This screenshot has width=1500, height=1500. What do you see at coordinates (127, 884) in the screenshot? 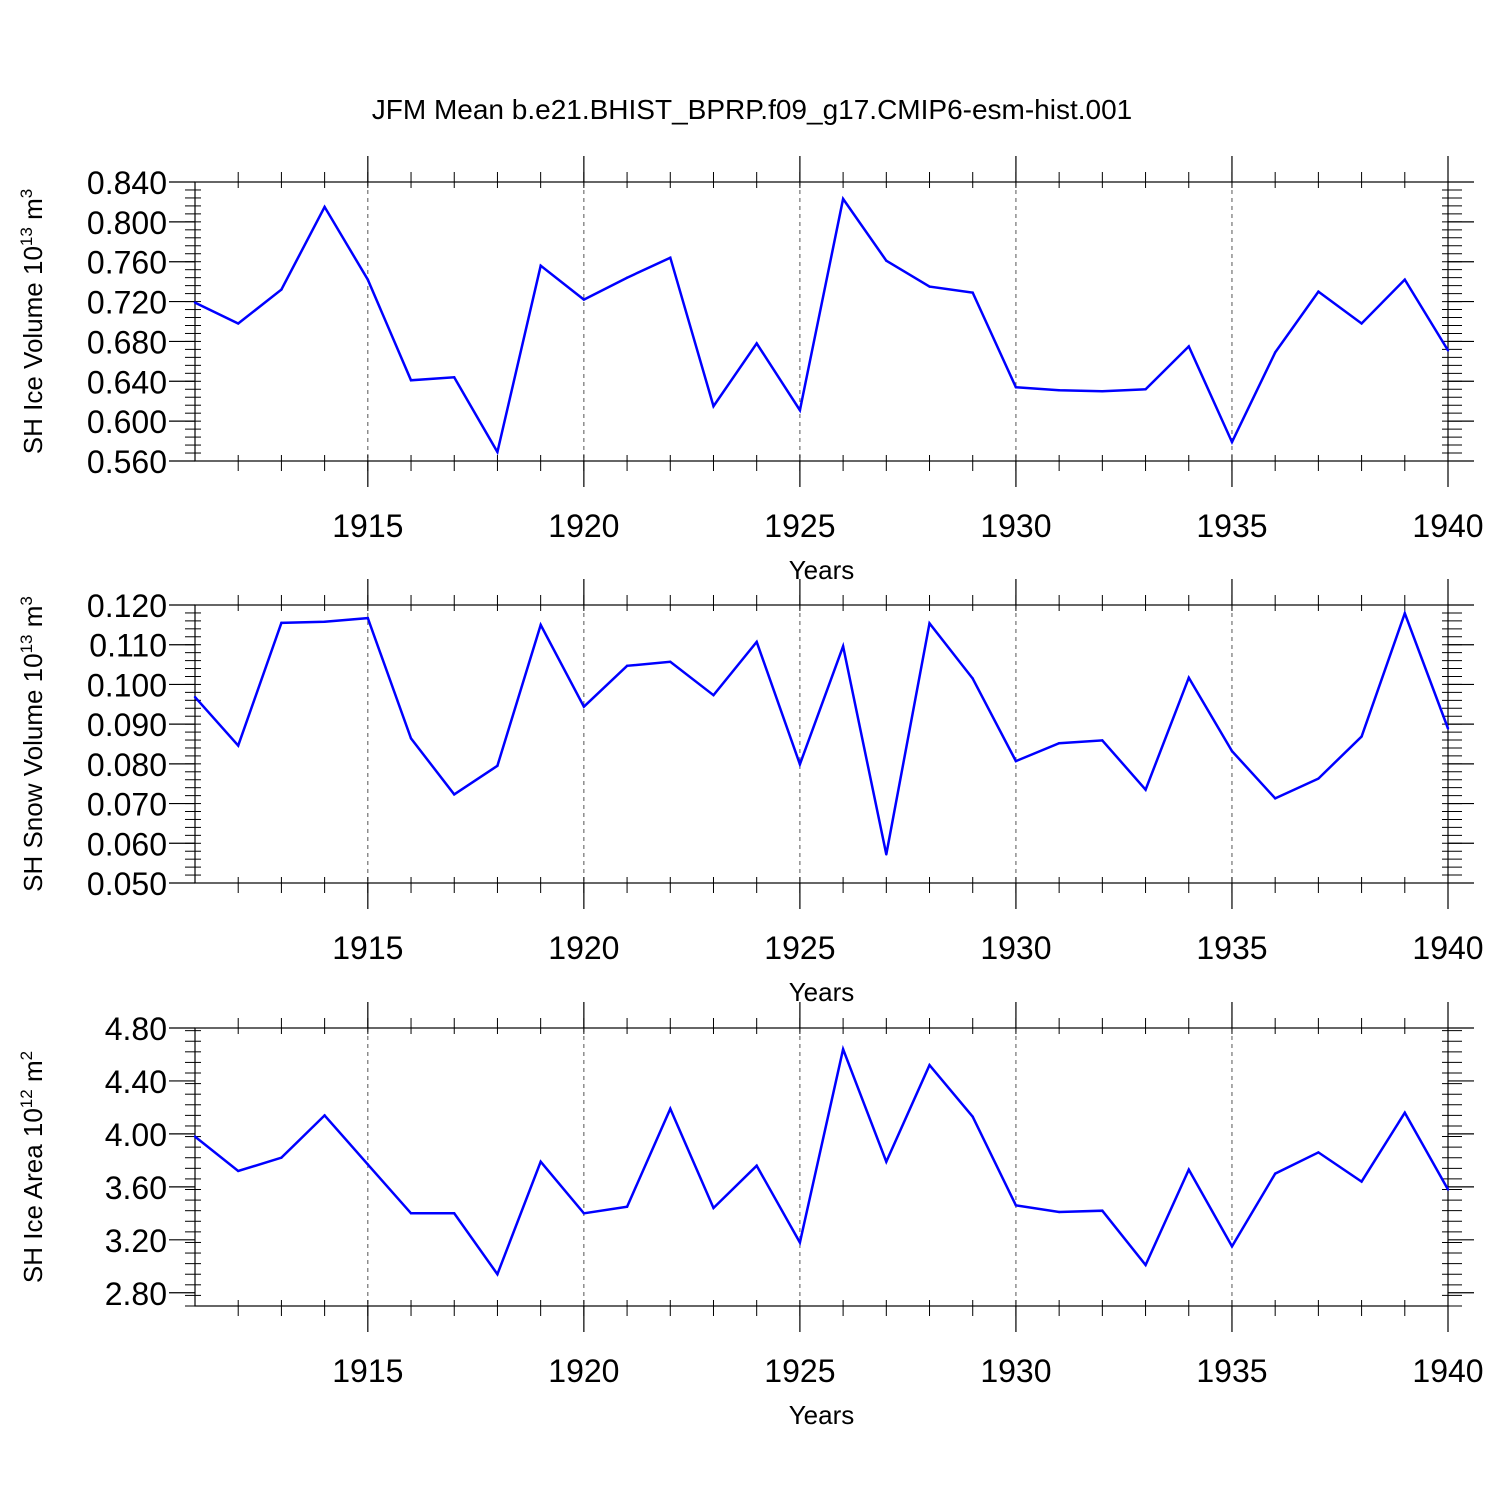
I see `y-tick-label: 0.050` at bounding box center [127, 884].